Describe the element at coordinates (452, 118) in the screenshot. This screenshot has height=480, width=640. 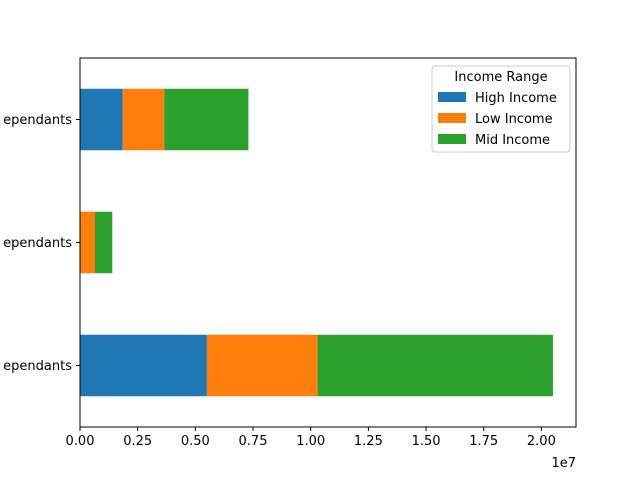
I see `legend-swatch-low-income` at that location.